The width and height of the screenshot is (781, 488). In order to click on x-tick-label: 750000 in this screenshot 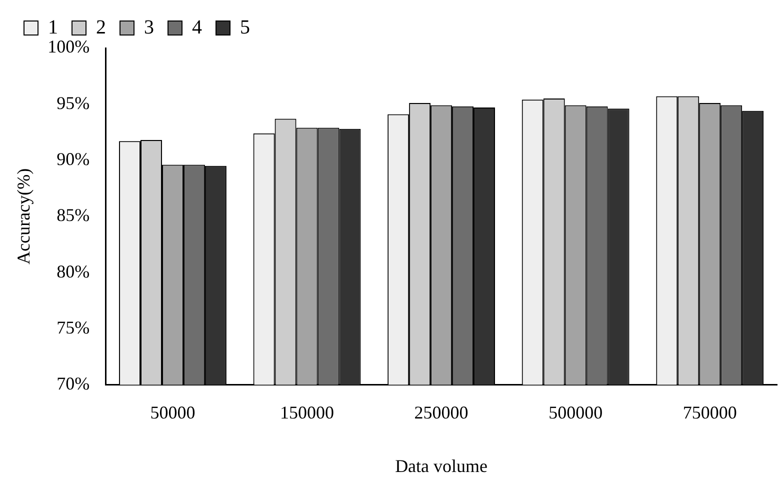, I will do `click(709, 412)`.